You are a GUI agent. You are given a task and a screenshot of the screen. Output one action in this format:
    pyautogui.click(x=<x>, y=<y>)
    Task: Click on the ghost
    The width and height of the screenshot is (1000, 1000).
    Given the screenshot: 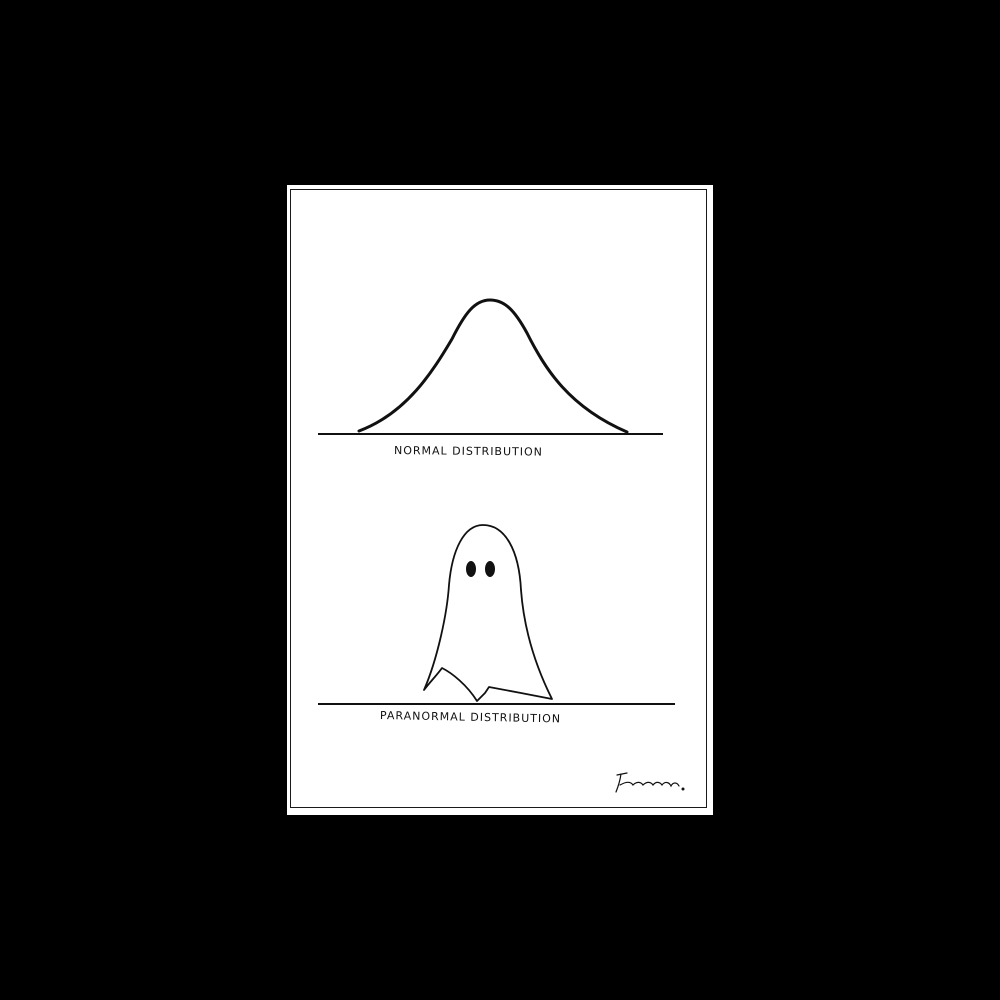 What is the action you would take?
    pyautogui.click(x=488, y=613)
    